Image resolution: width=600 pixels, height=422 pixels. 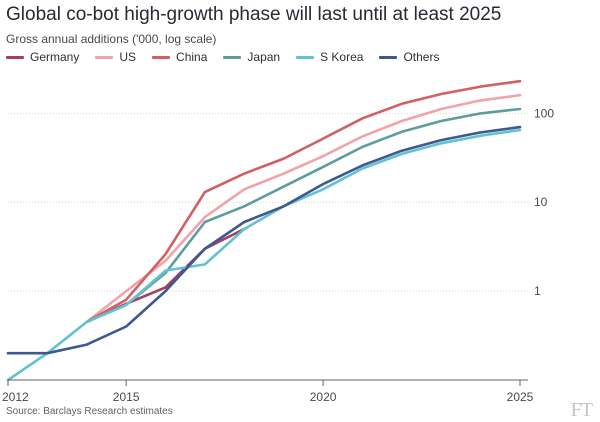 What do you see at coordinates (264, 57) in the screenshot?
I see `legend-label: Japan` at bounding box center [264, 57].